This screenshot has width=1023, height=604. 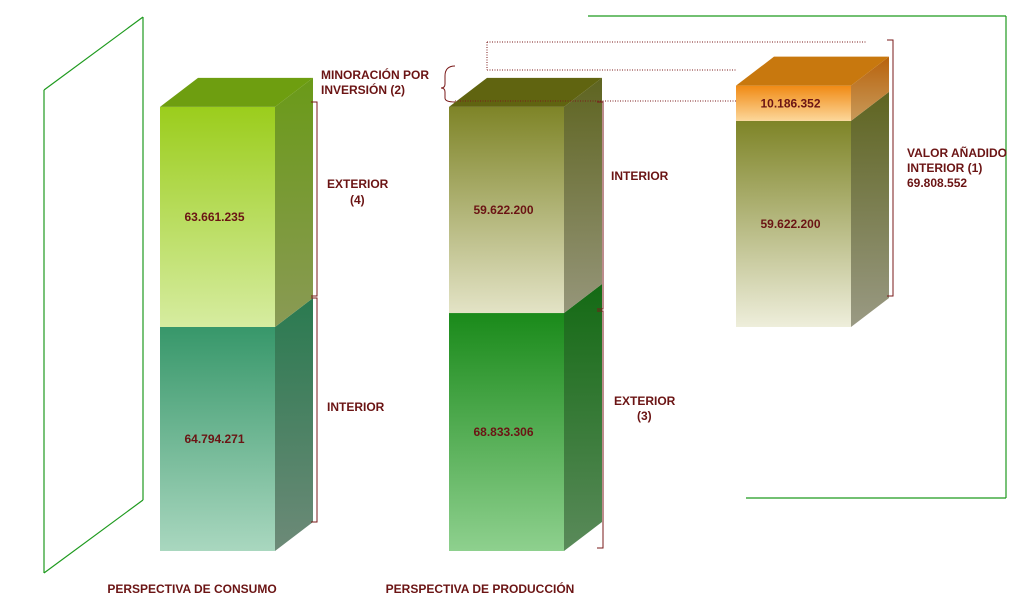 What do you see at coordinates (644, 416) in the screenshot?
I see `label-produccion-exterior-line2: (3)` at bounding box center [644, 416].